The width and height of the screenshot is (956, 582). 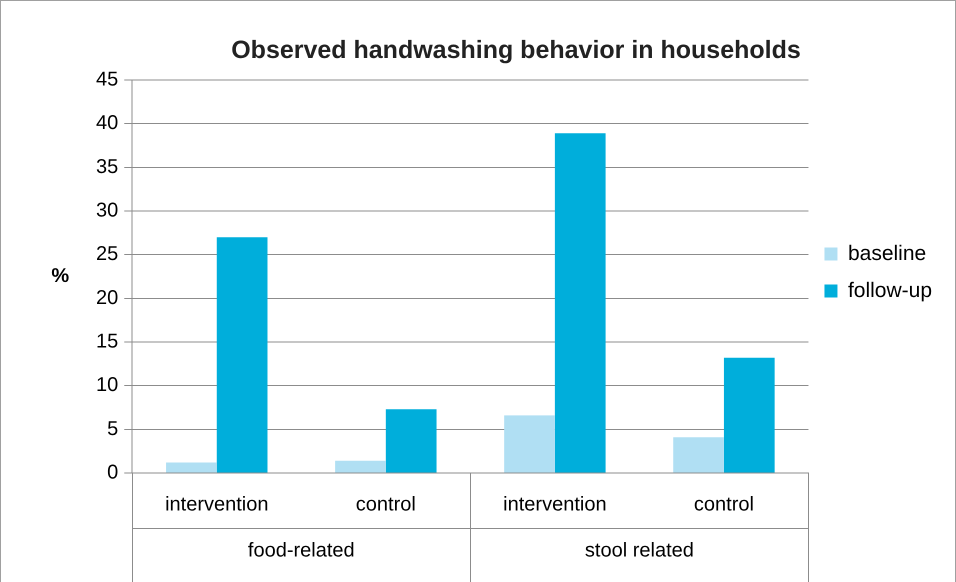 I want to click on y-tick-label: 10, so click(x=107, y=385).